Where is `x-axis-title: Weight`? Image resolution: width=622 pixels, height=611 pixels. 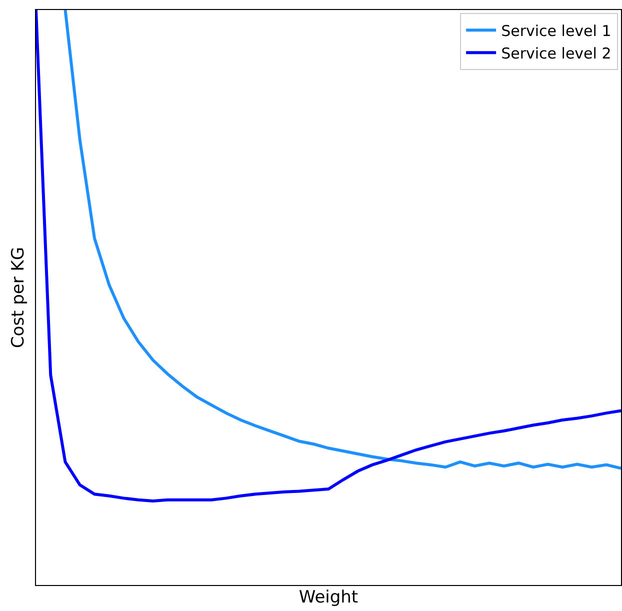 x-axis-title: Weight is located at coordinates (328, 597).